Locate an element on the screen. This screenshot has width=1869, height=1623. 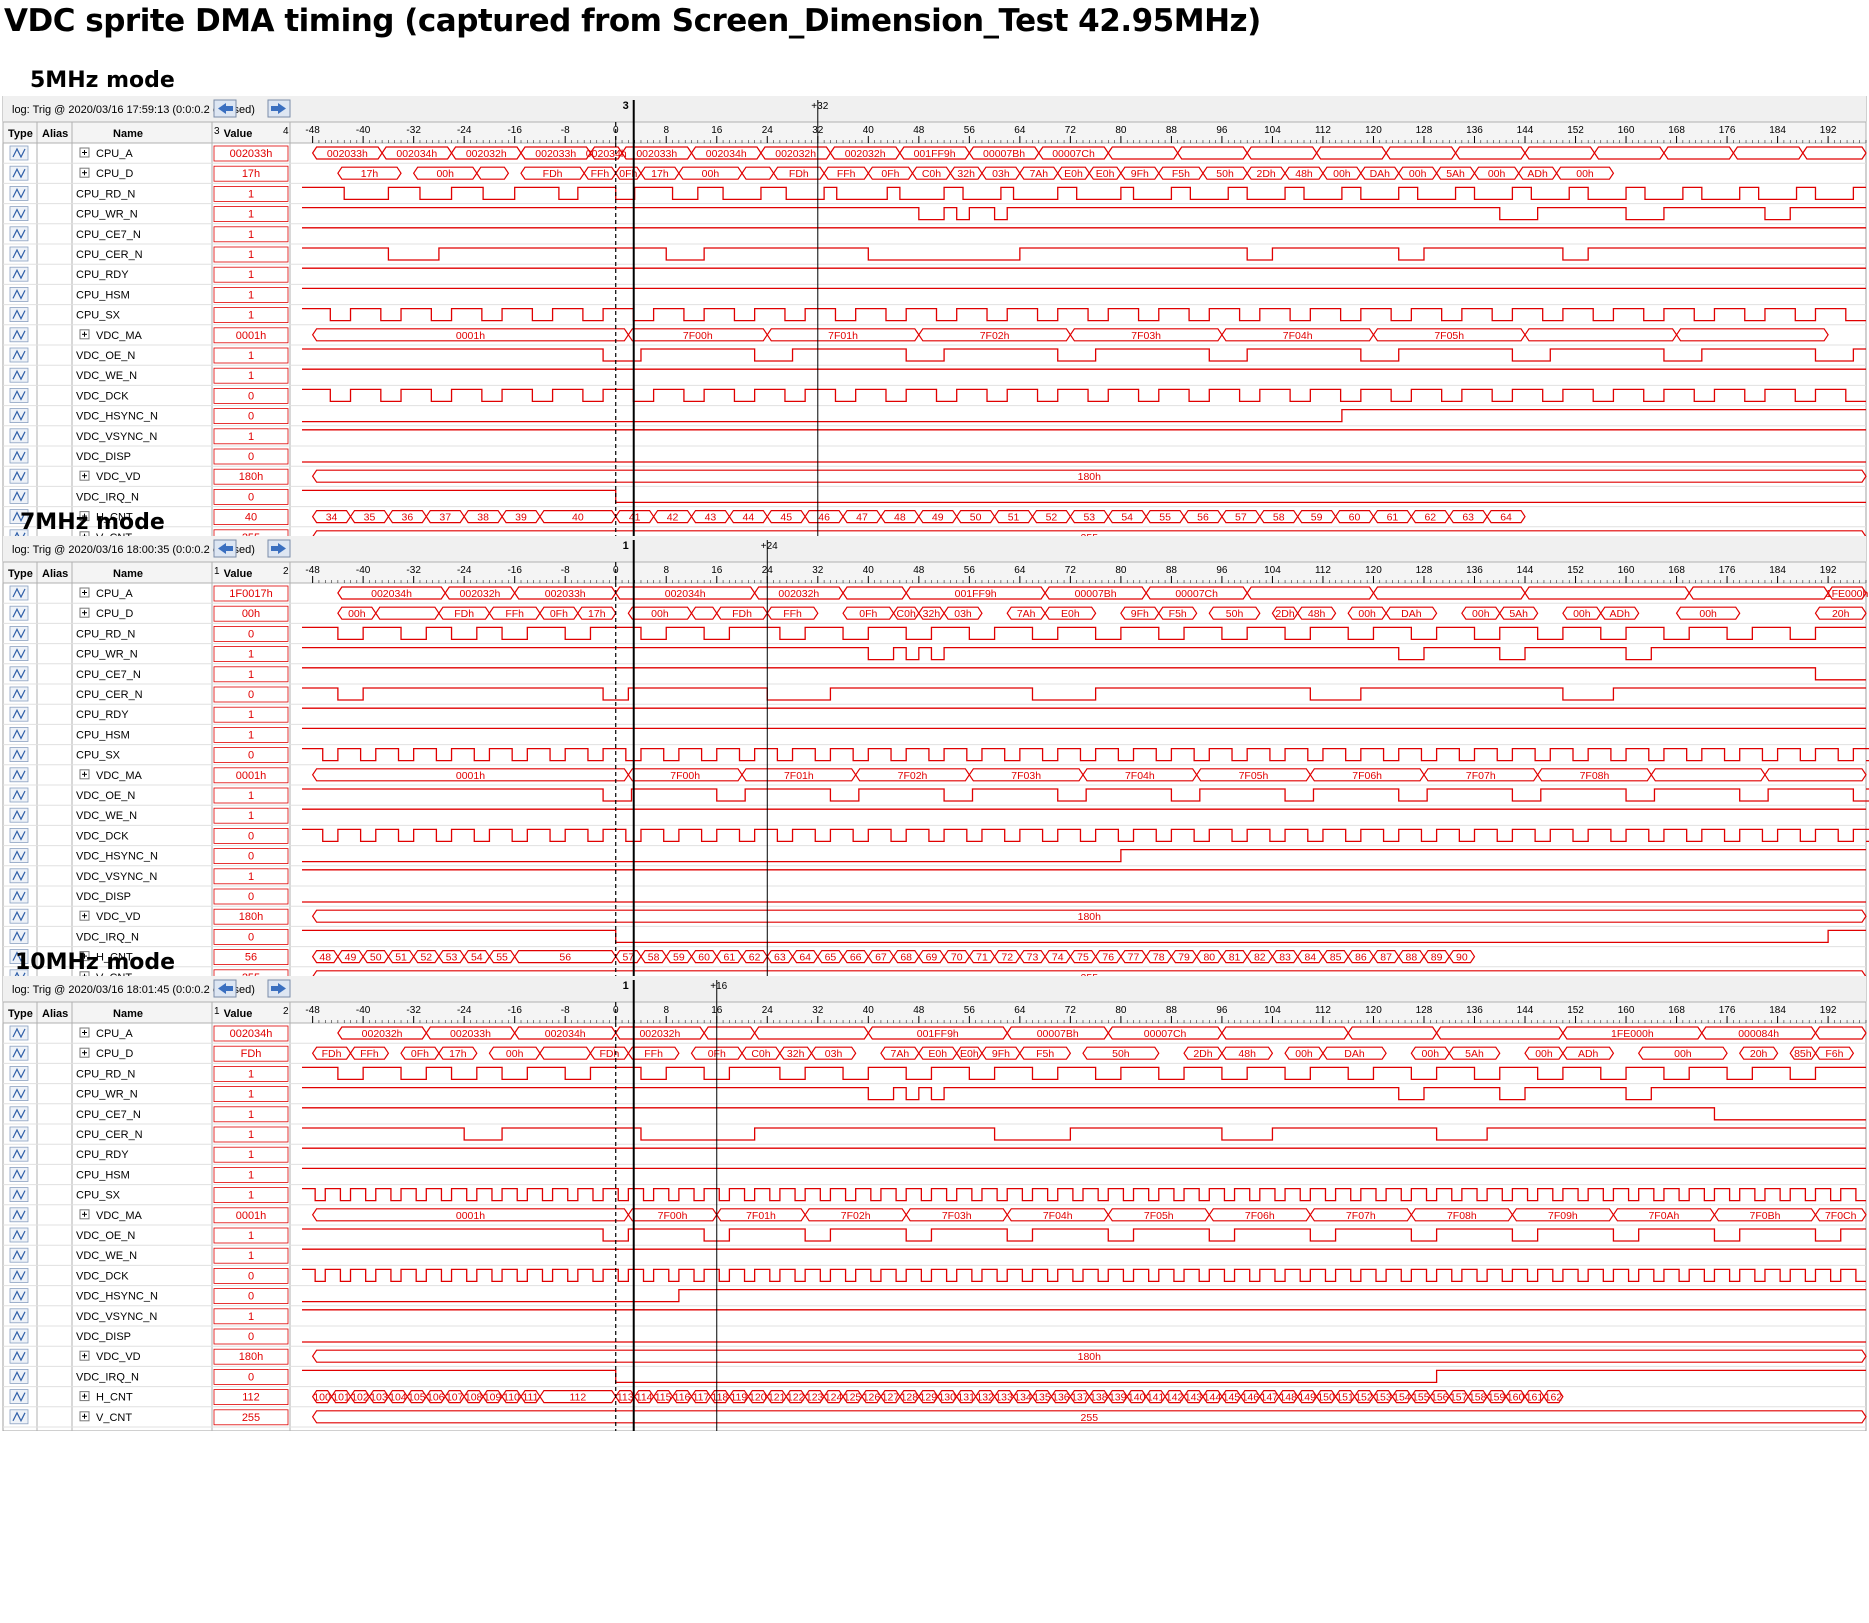
ruler-tick-label: 112 is located at coordinates (1323, 570).